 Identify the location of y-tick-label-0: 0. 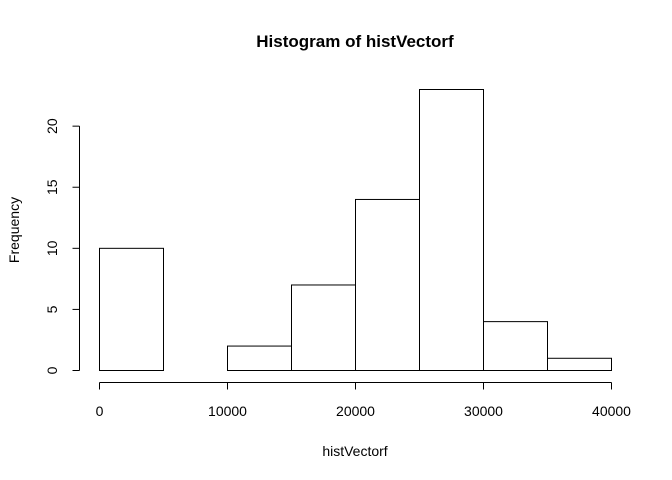
(52, 370).